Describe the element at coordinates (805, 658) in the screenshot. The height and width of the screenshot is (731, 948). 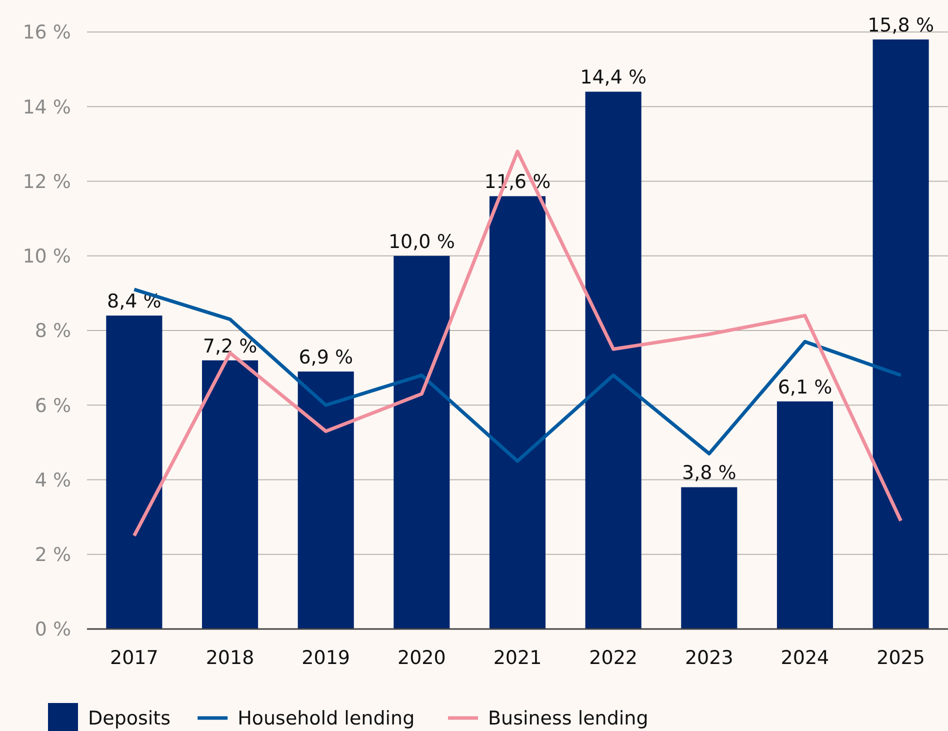
I see `x-tick-label: 2024` at that location.